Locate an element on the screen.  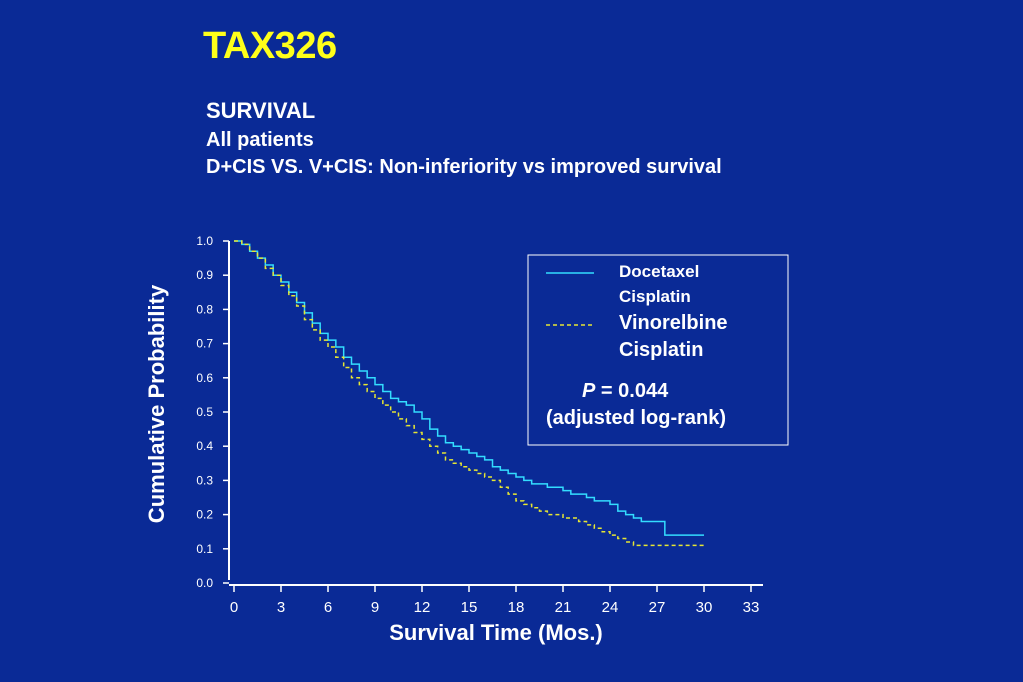
y-tick-label: 0.3 is located at coordinates (204, 480).